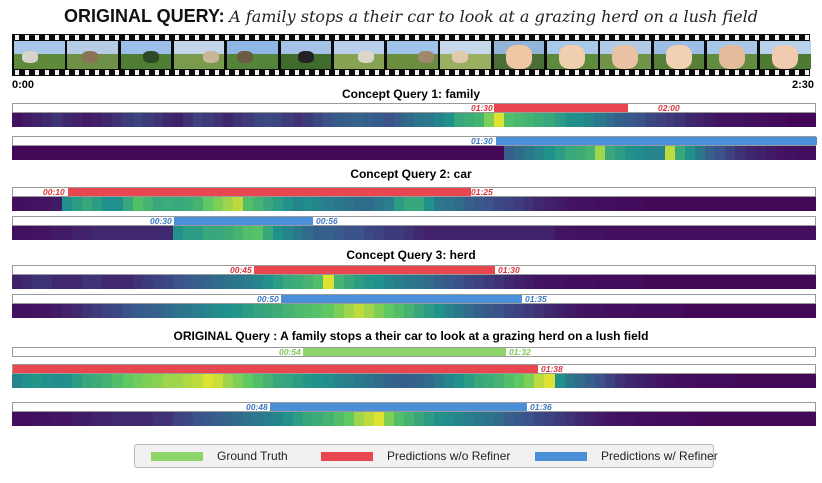 Image resolution: width=822 pixels, height=483 pixels. I want to click on concept-2-pred-heatmap, so click(414, 204).